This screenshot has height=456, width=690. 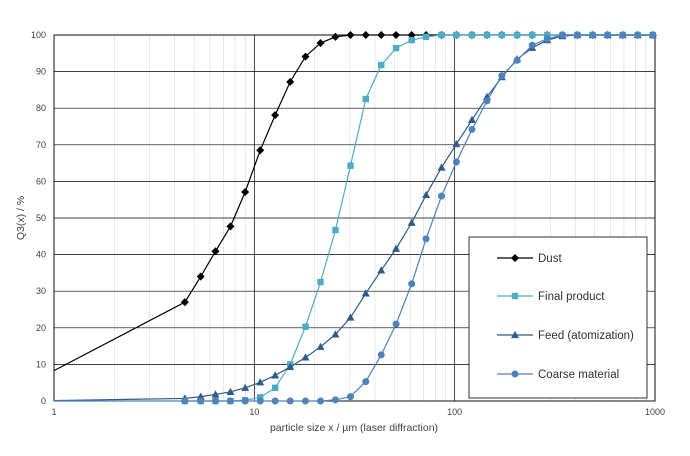 I want to click on legend-marker-final-product, so click(x=515, y=296).